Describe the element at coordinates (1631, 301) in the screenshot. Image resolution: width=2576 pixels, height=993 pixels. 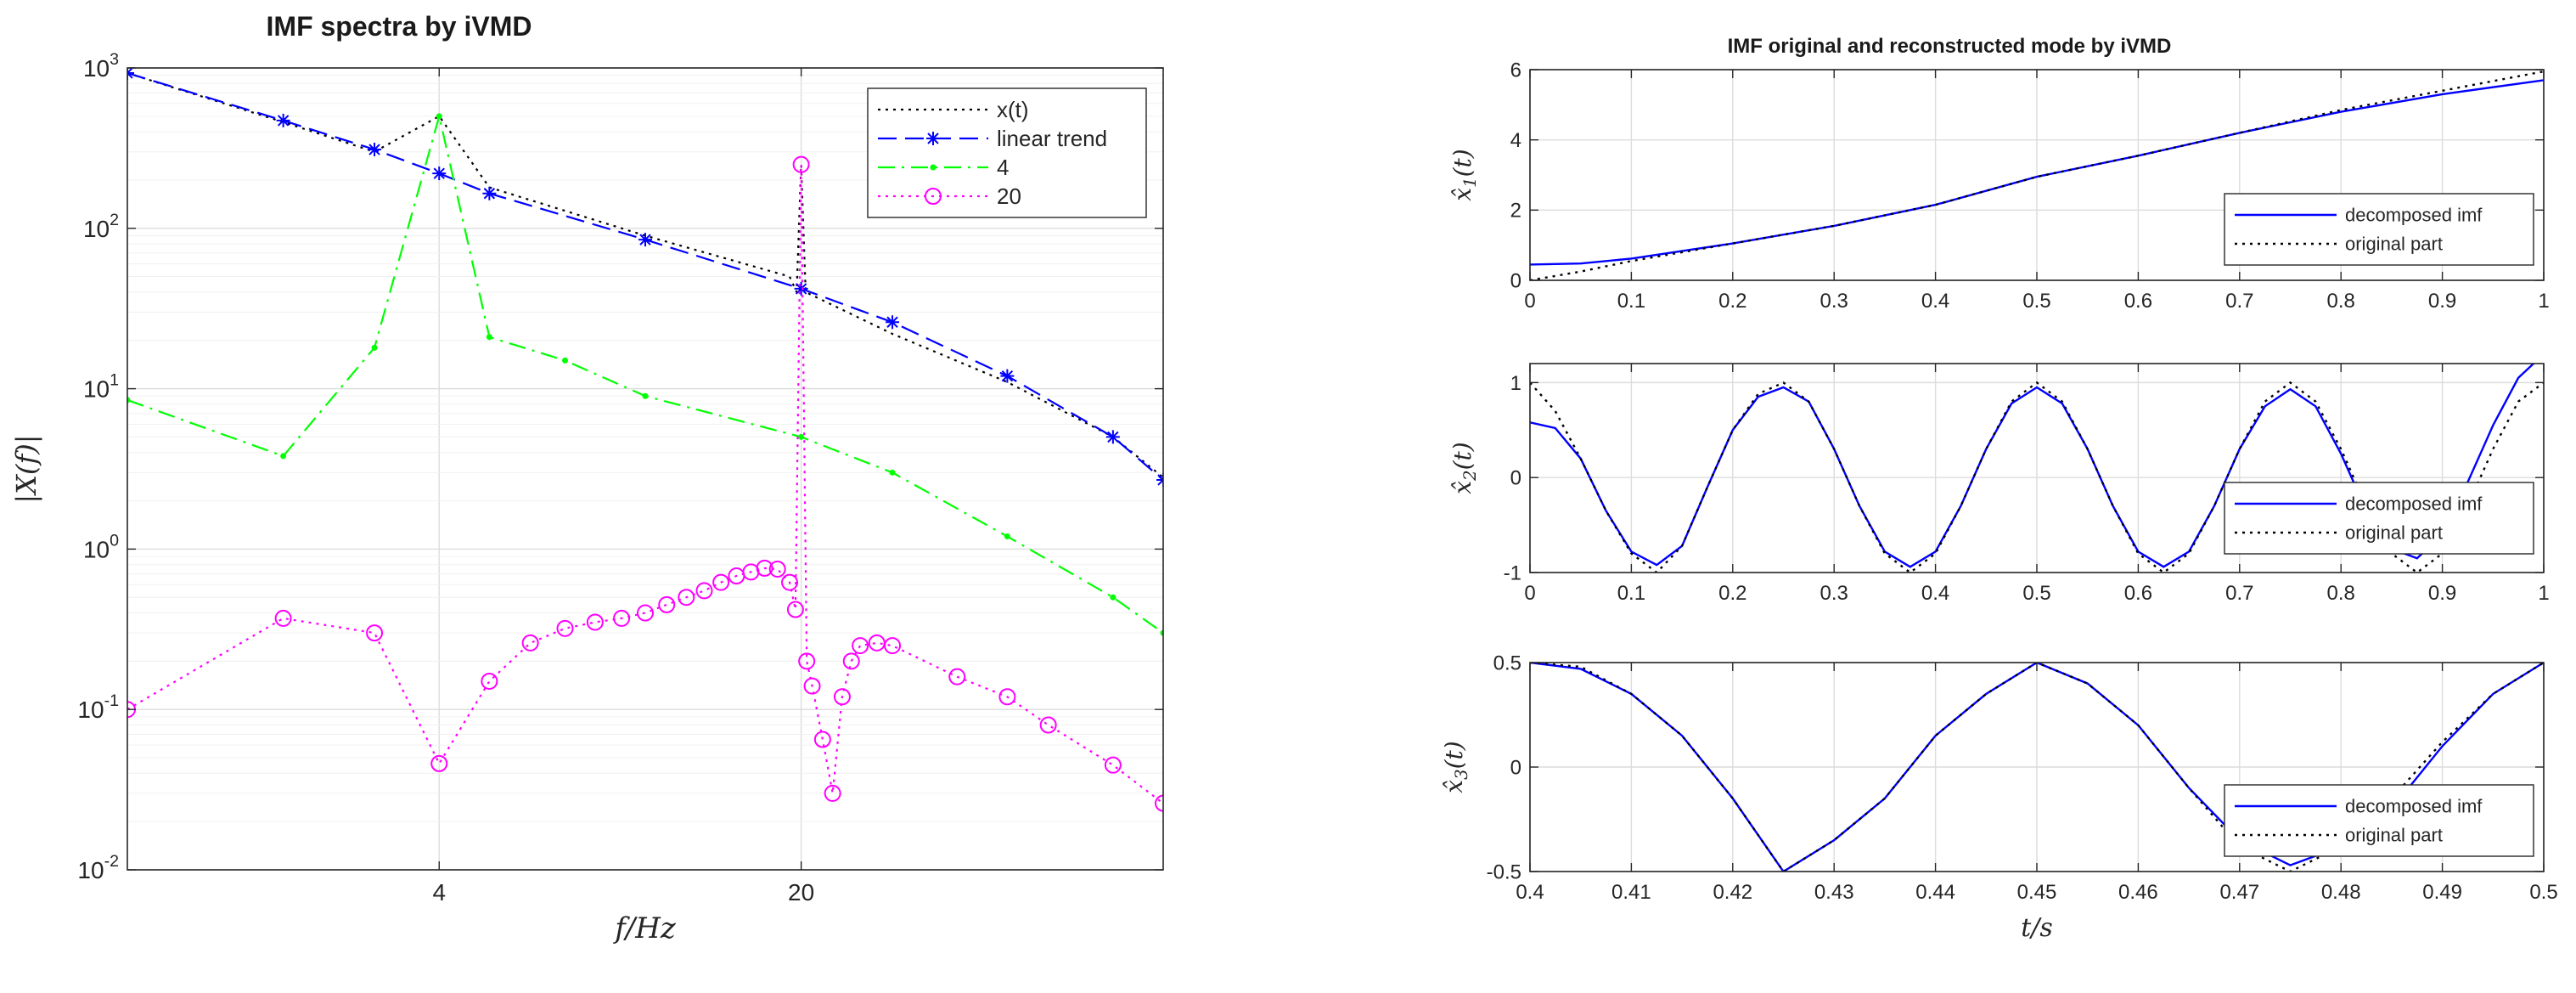
I see `x-tick-label: 0.1` at that location.